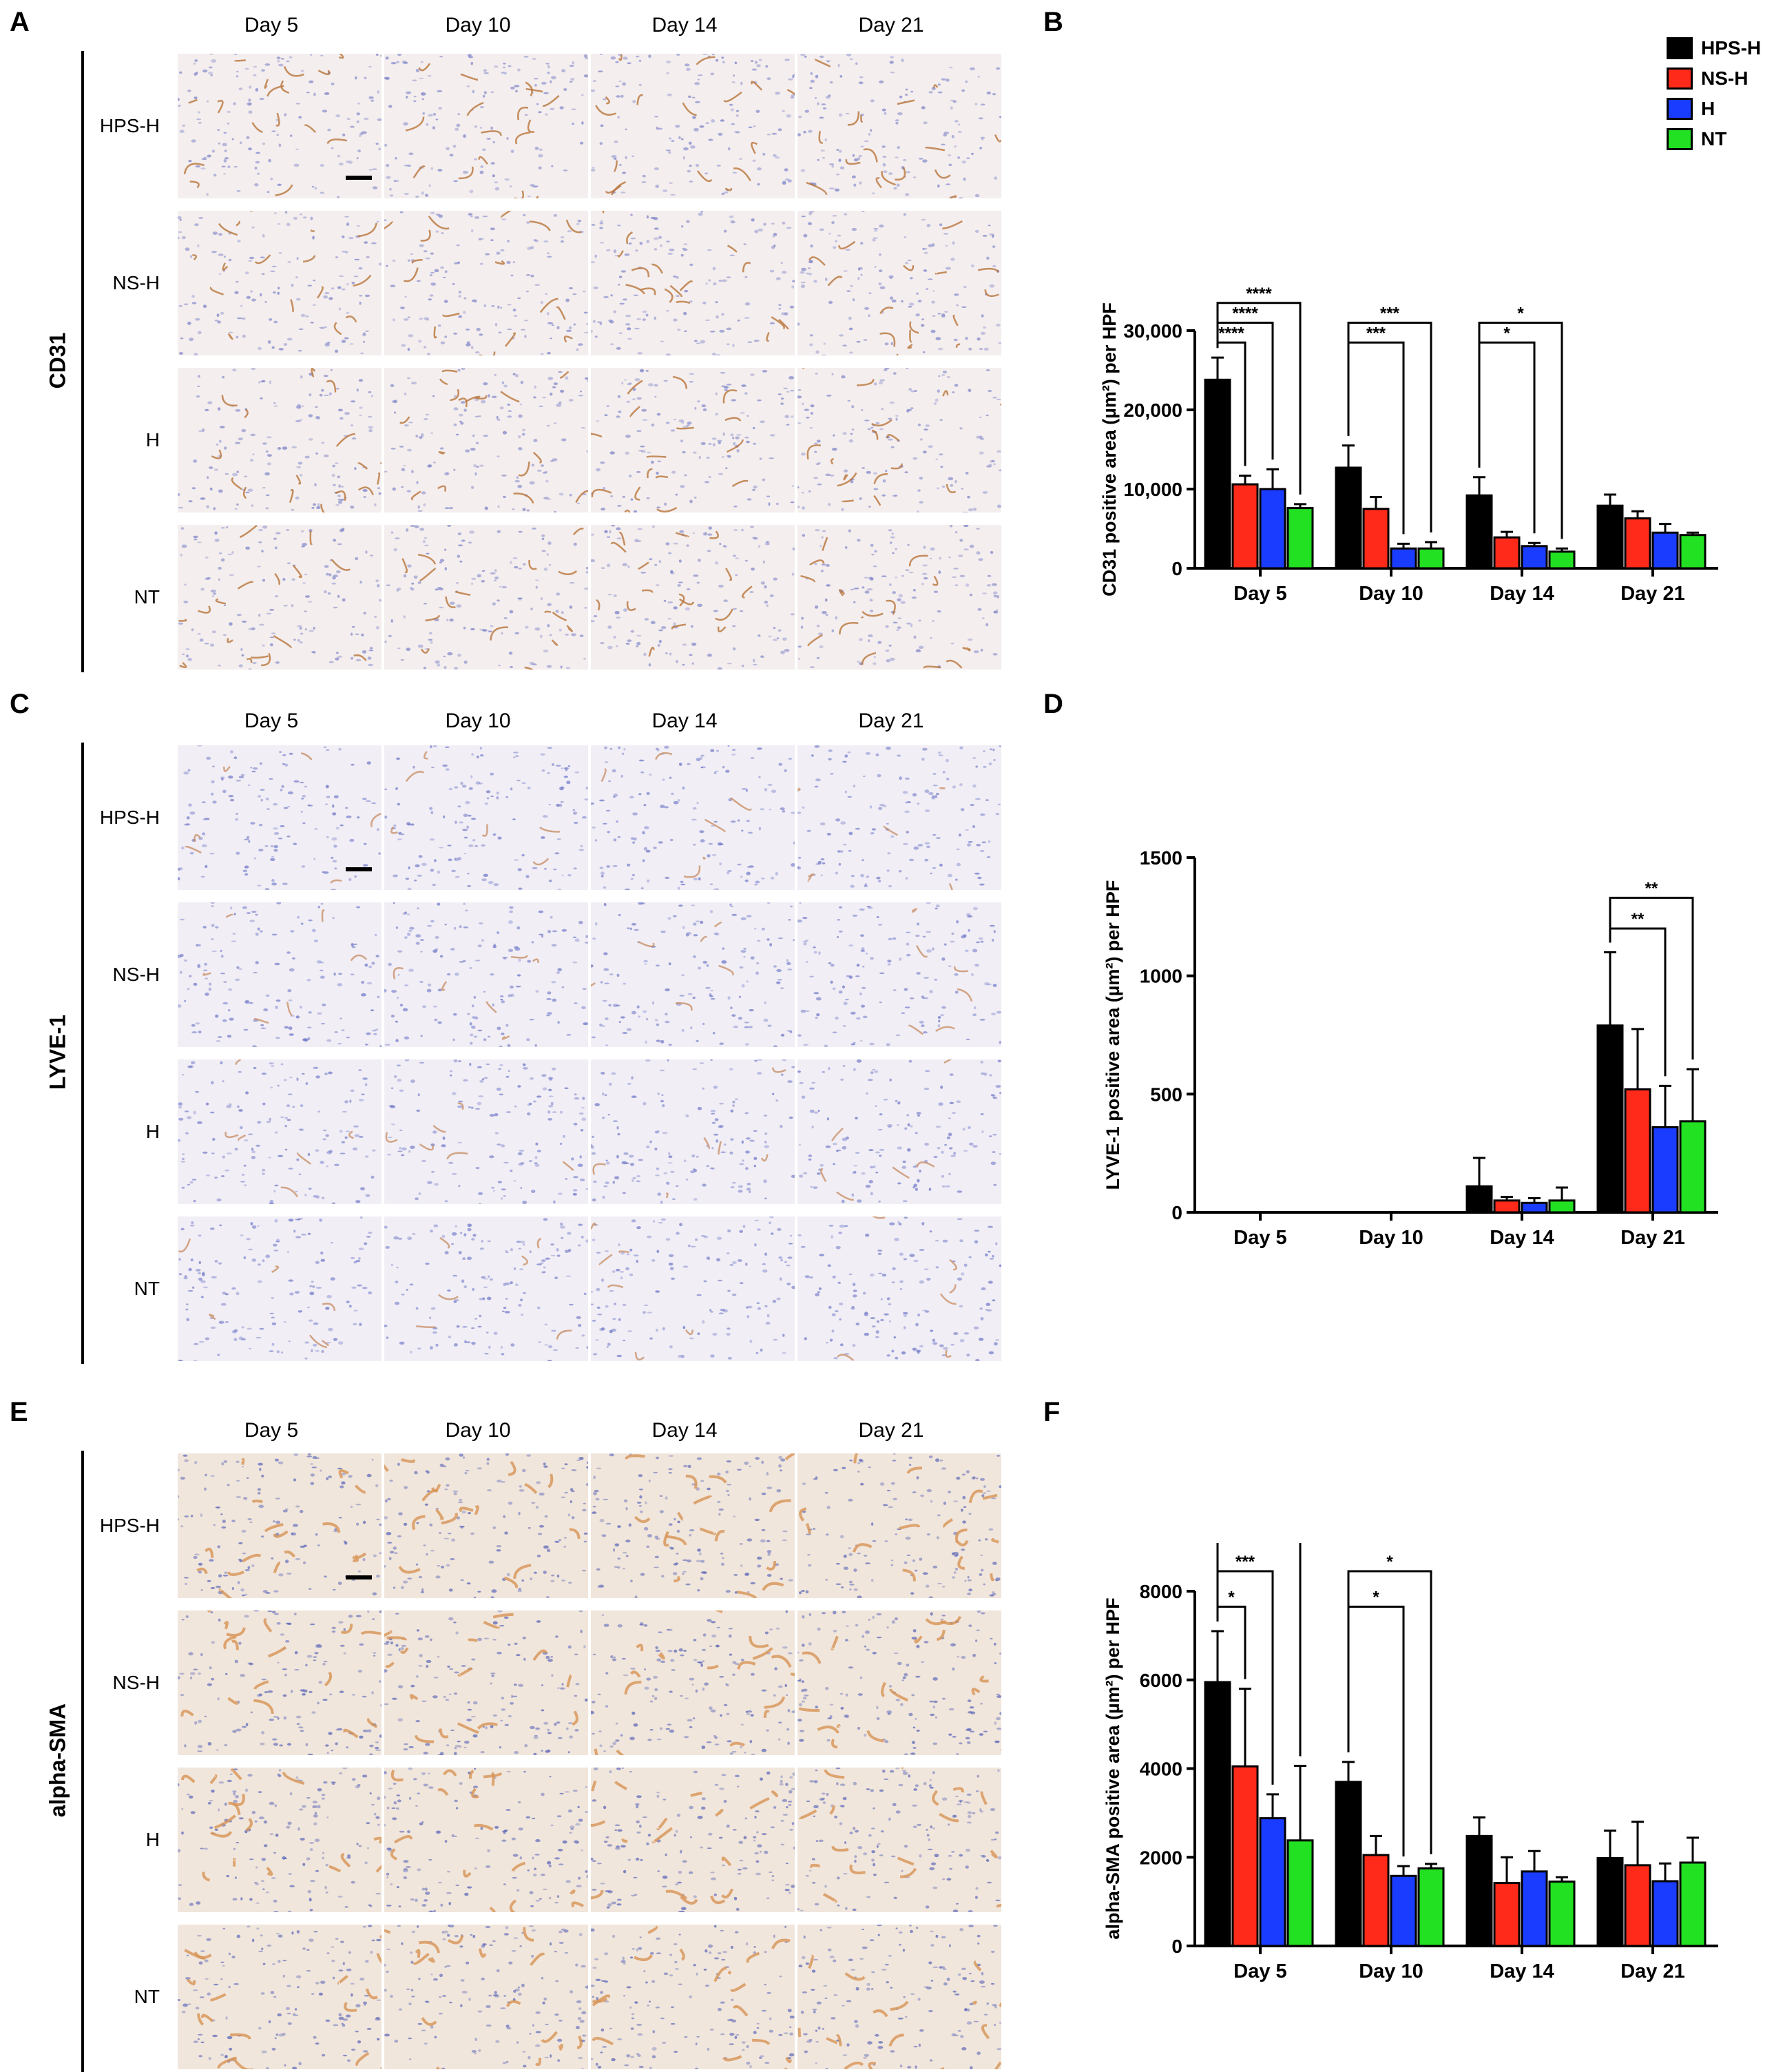 The height and width of the screenshot is (2072, 1774). What do you see at coordinates (1161, 976) in the screenshot?
I see `y-tick-label: 1000` at bounding box center [1161, 976].